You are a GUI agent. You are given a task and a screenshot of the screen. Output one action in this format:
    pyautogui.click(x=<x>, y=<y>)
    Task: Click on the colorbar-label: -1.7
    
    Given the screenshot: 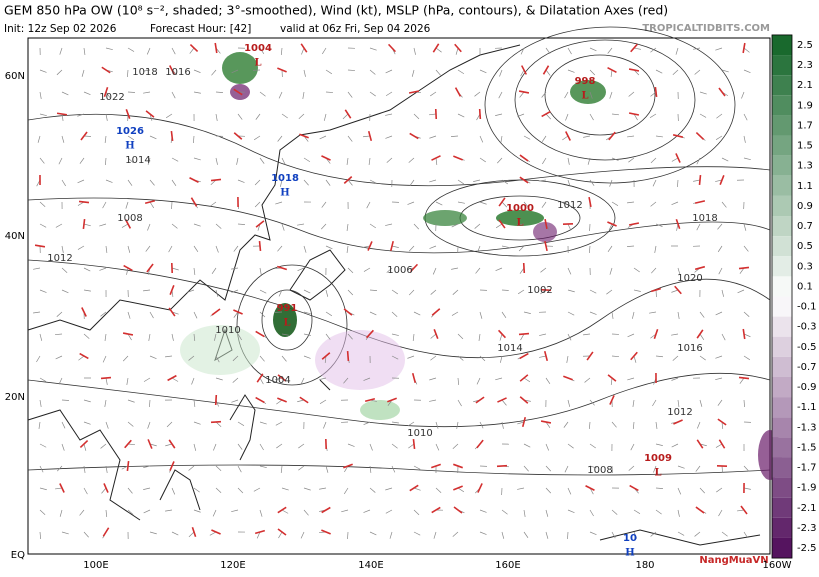 What is the action you would take?
    pyautogui.click(x=807, y=468)
    